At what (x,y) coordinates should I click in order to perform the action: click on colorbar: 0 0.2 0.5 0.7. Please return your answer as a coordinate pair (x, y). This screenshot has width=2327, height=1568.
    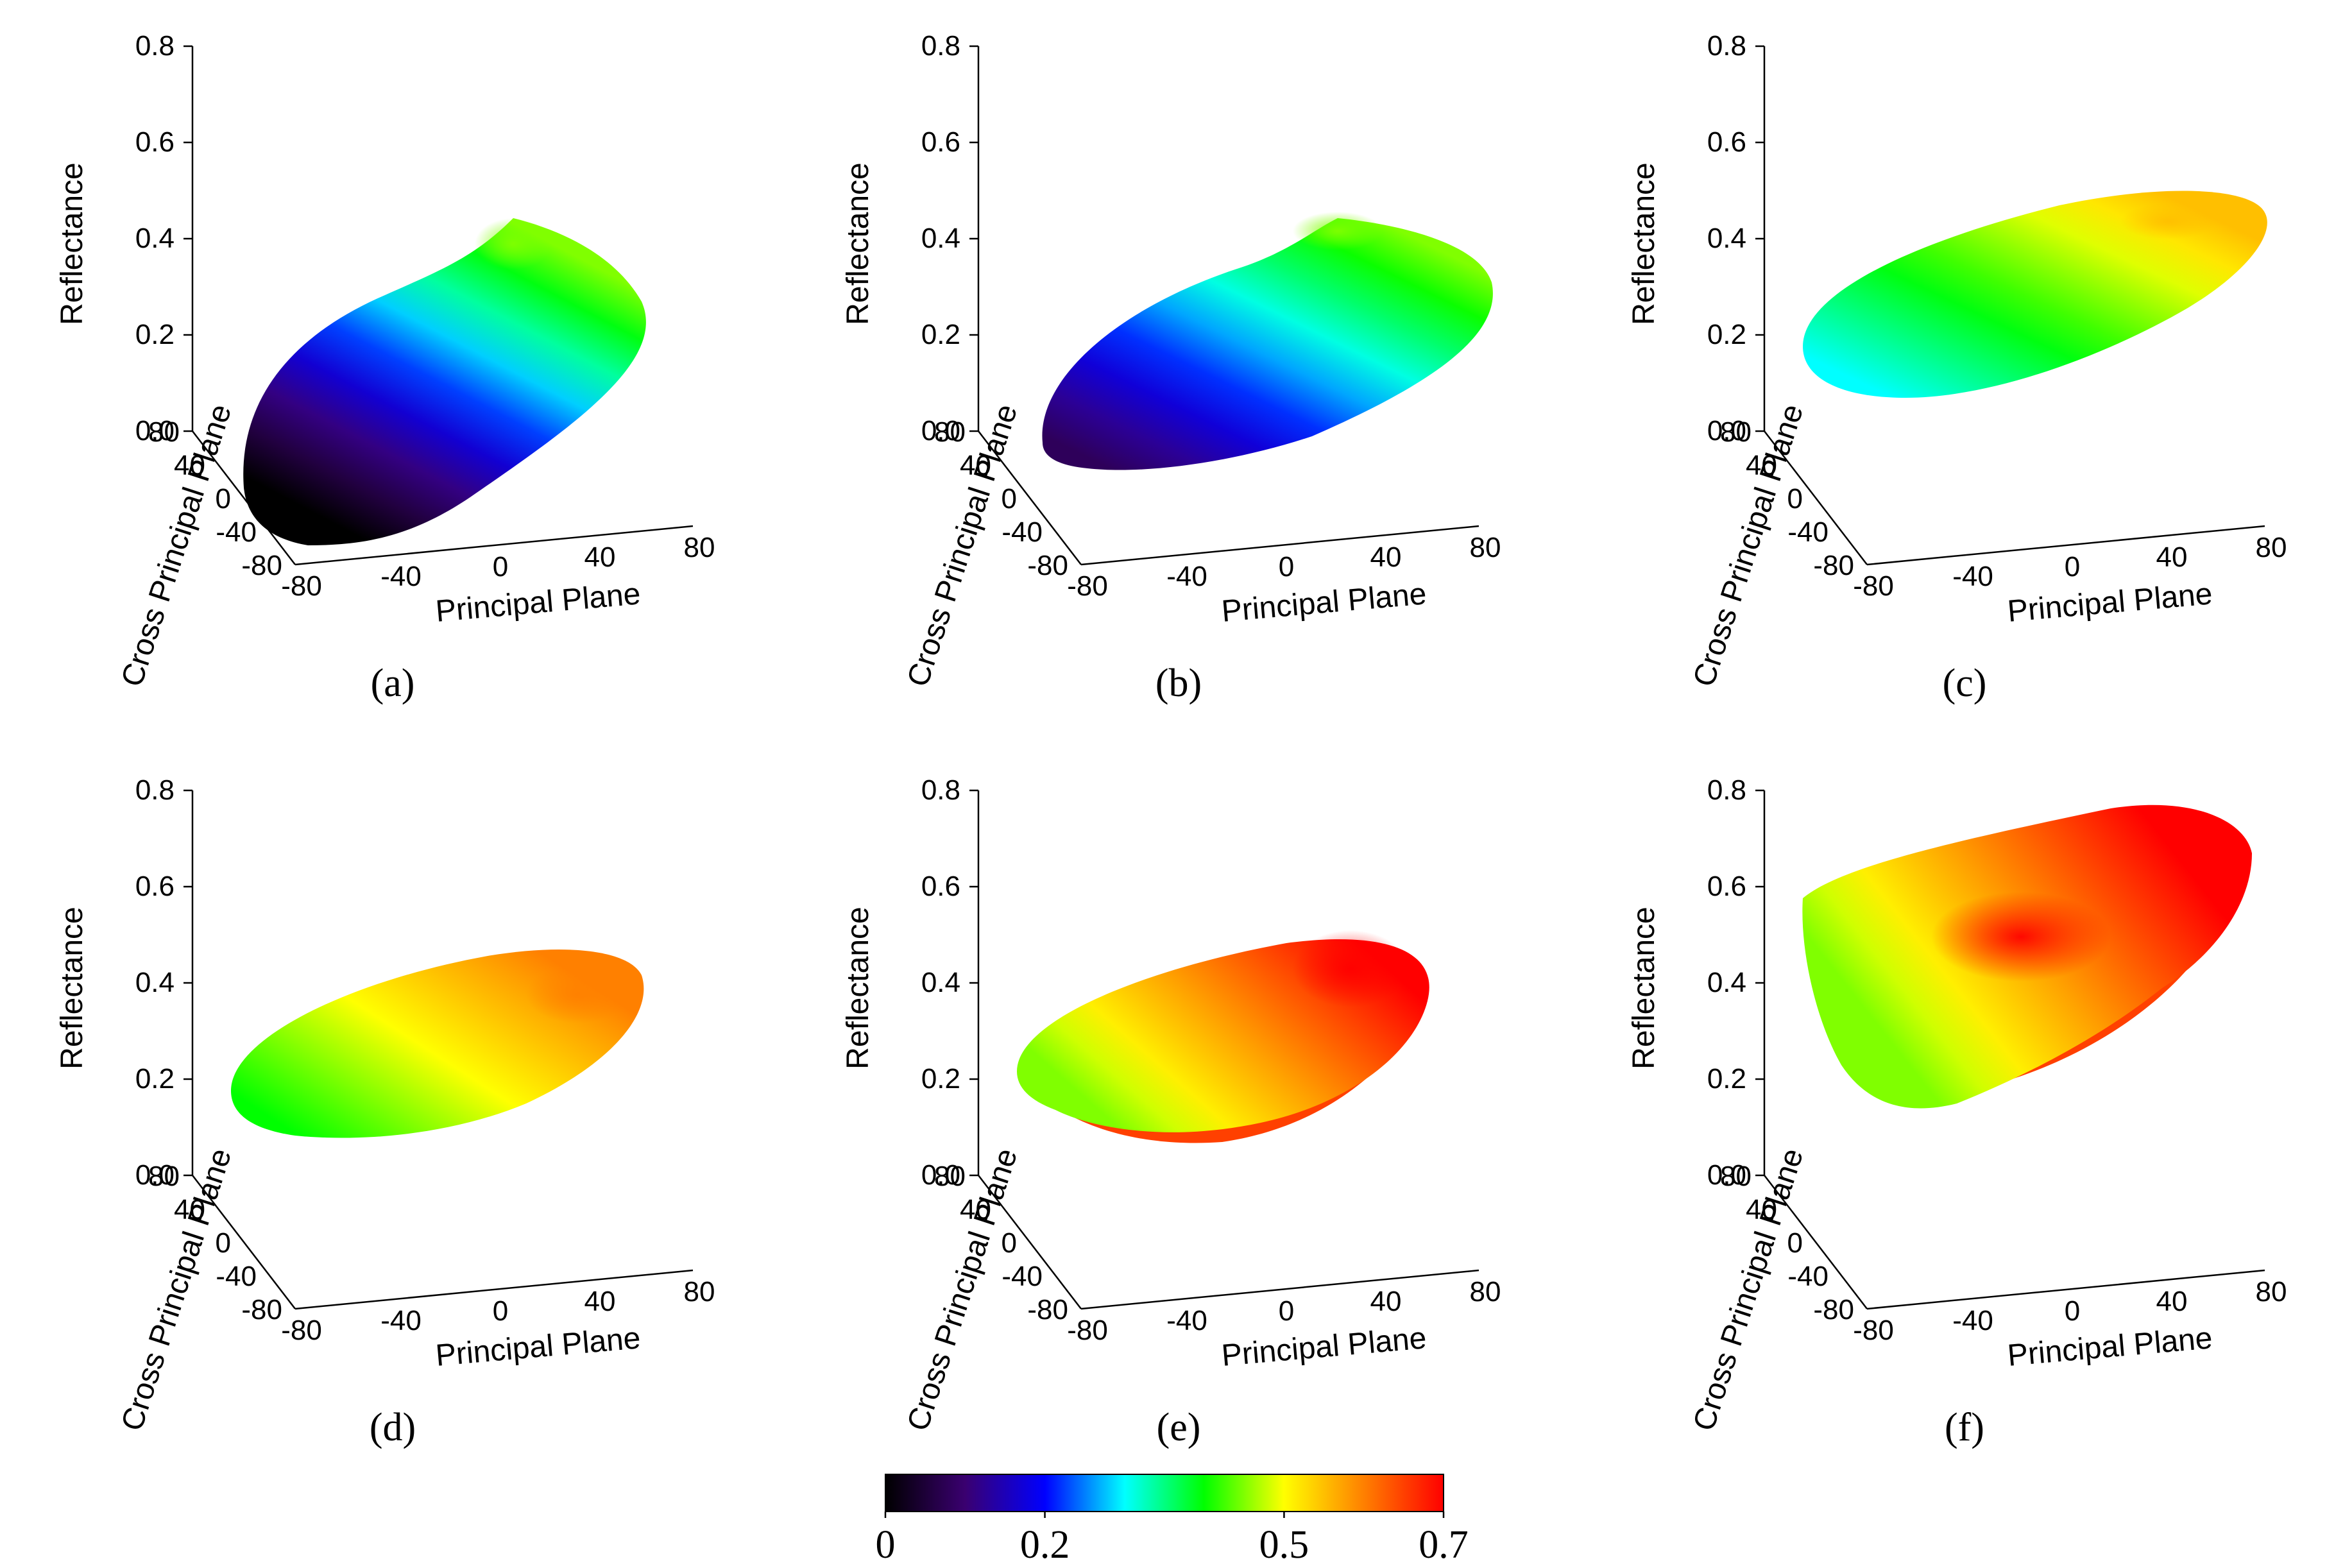
    Looking at the image, I should click on (1172, 1520).